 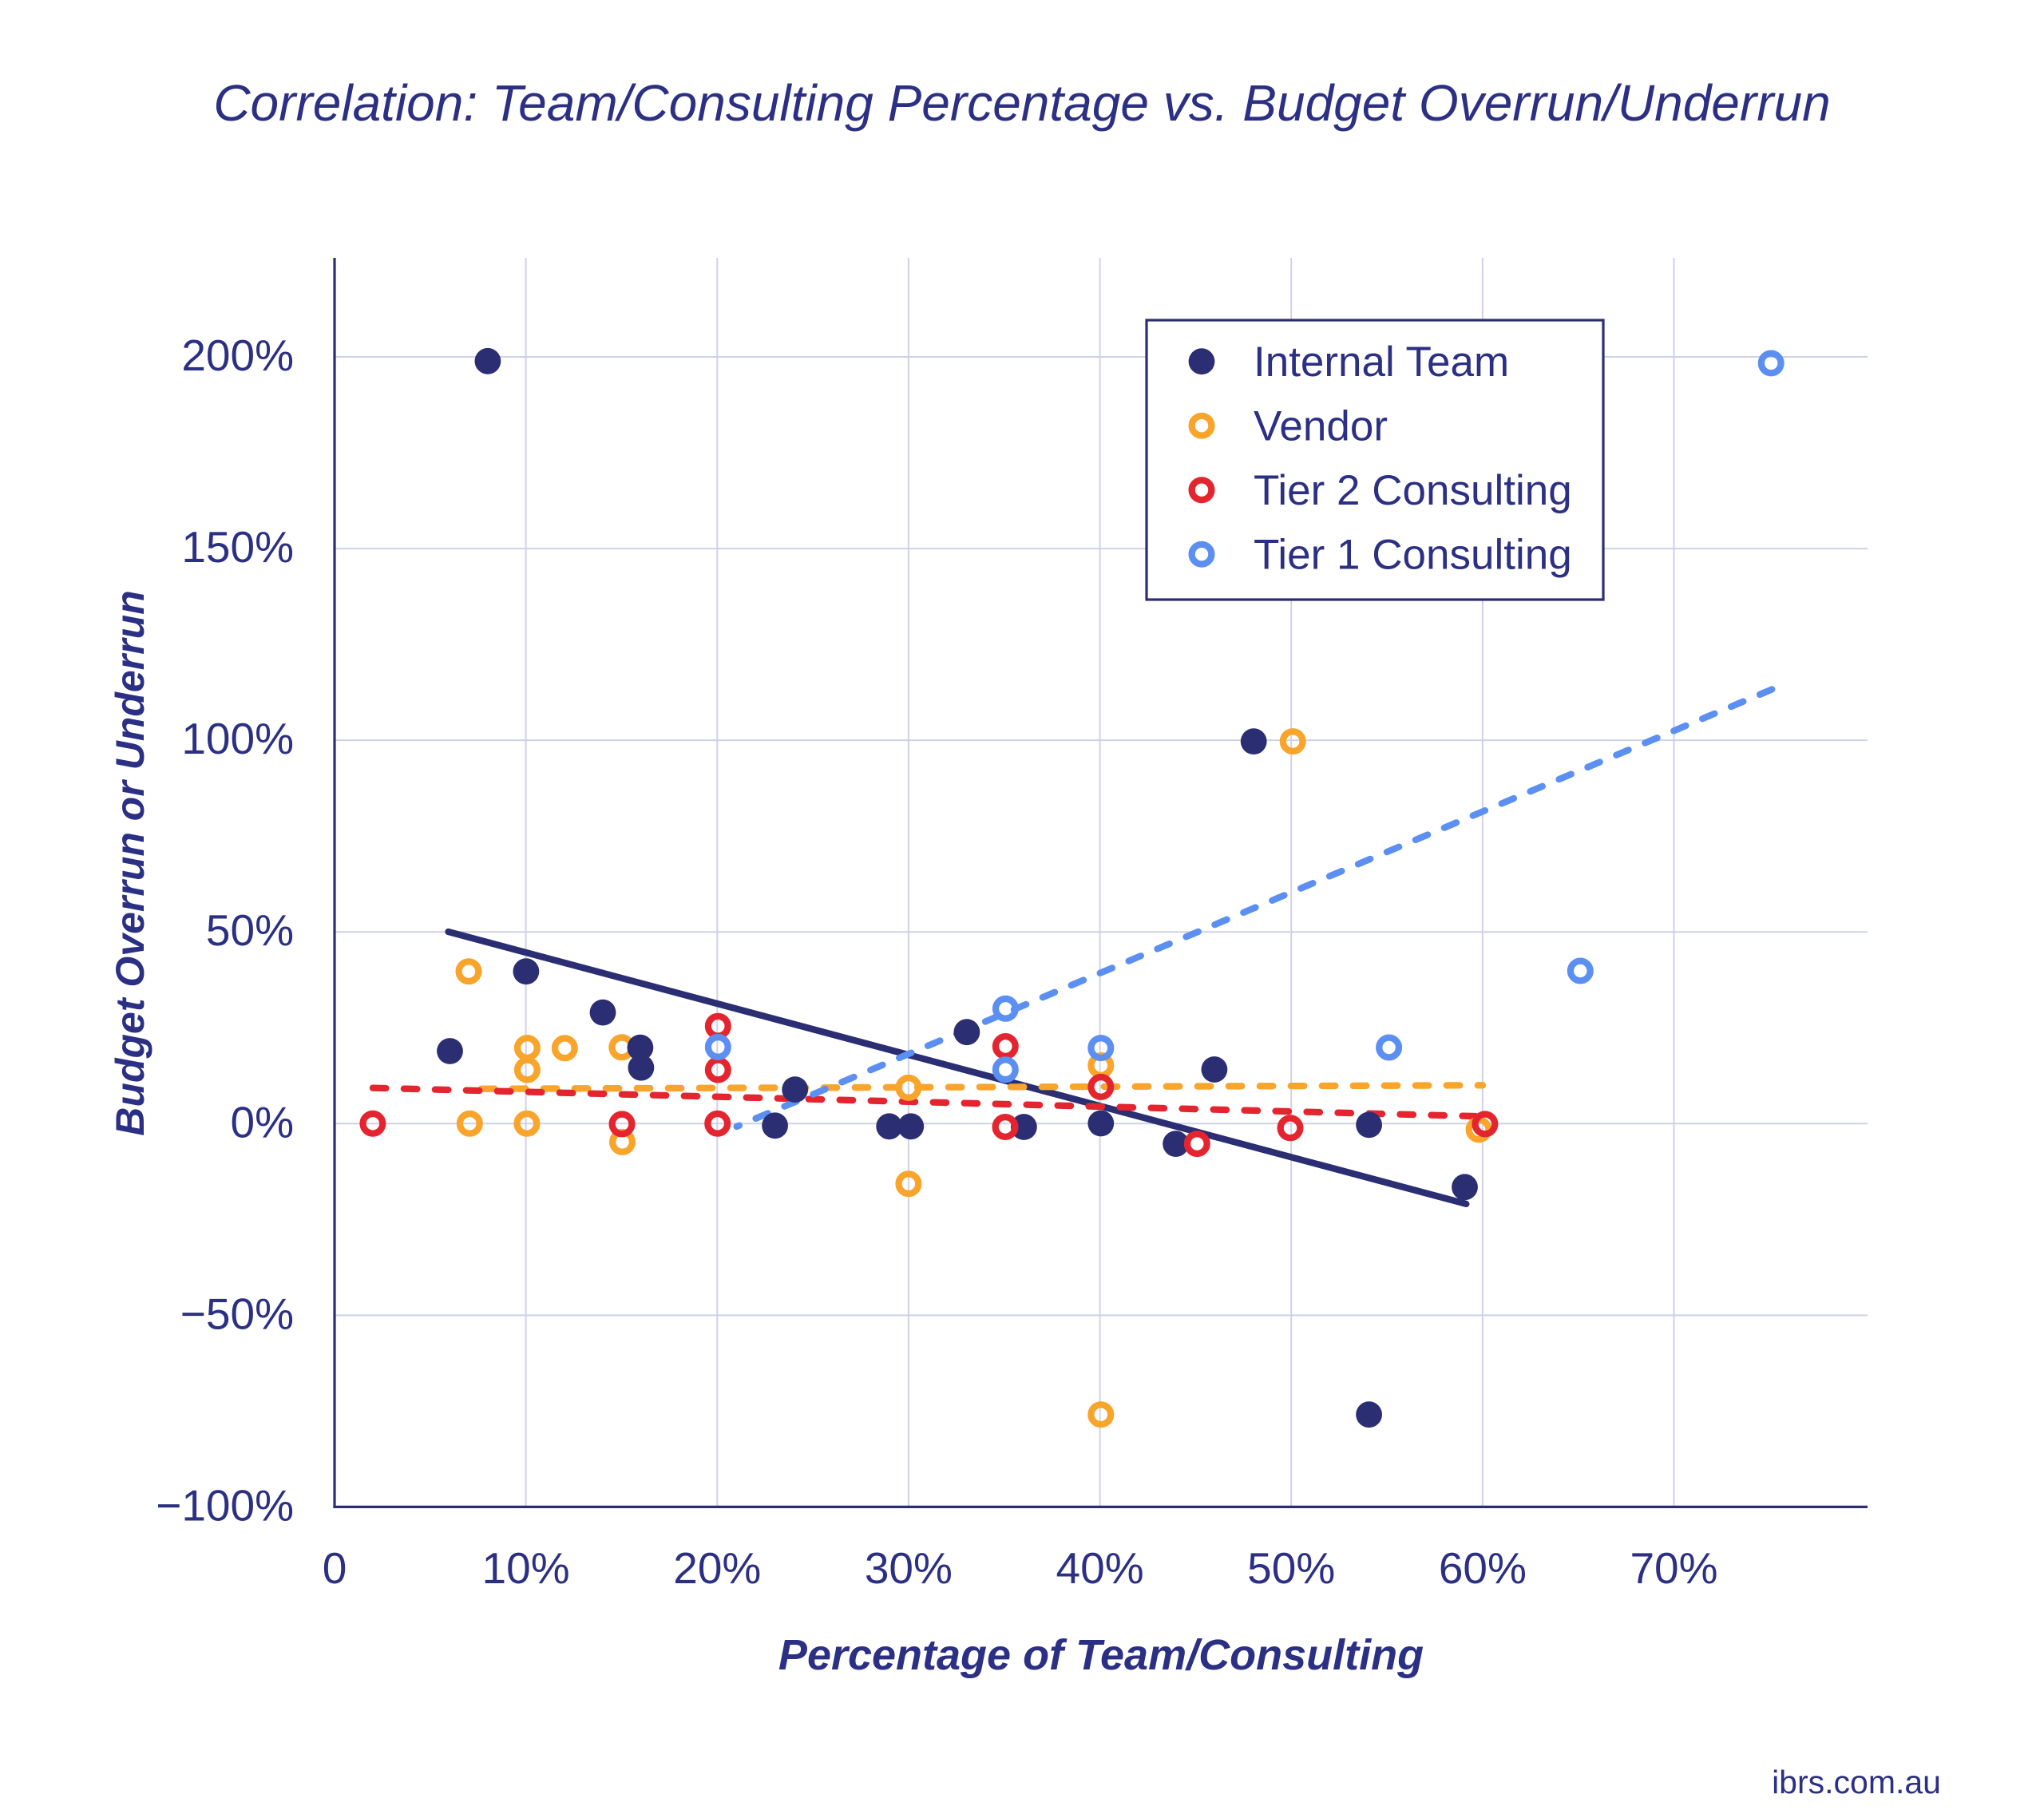 What do you see at coordinates (1413, 491) in the screenshot?
I see `svg-text: Tier 2 Consulting` at bounding box center [1413, 491].